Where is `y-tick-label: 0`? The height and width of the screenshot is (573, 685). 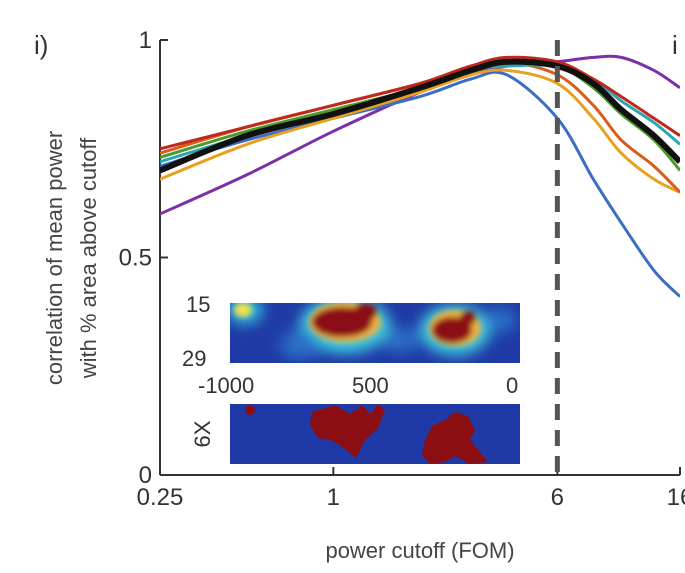 y-tick-label: 0 is located at coordinates (145, 475).